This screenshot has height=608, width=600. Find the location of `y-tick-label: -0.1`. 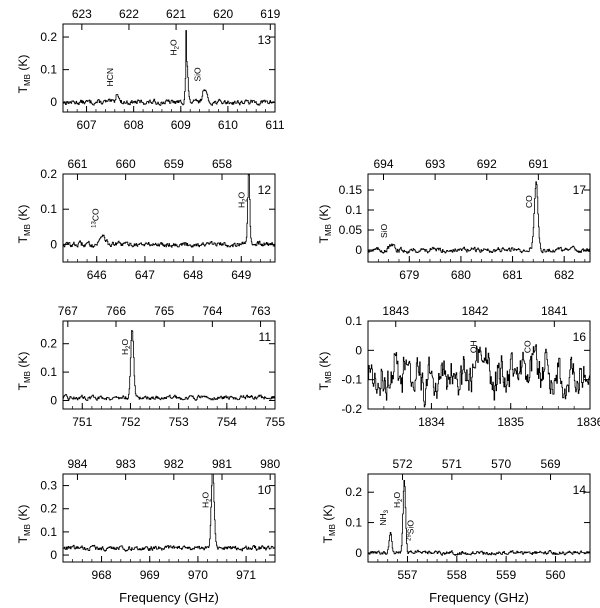

y-tick-label: -0.1 is located at coordinates (351, 380).